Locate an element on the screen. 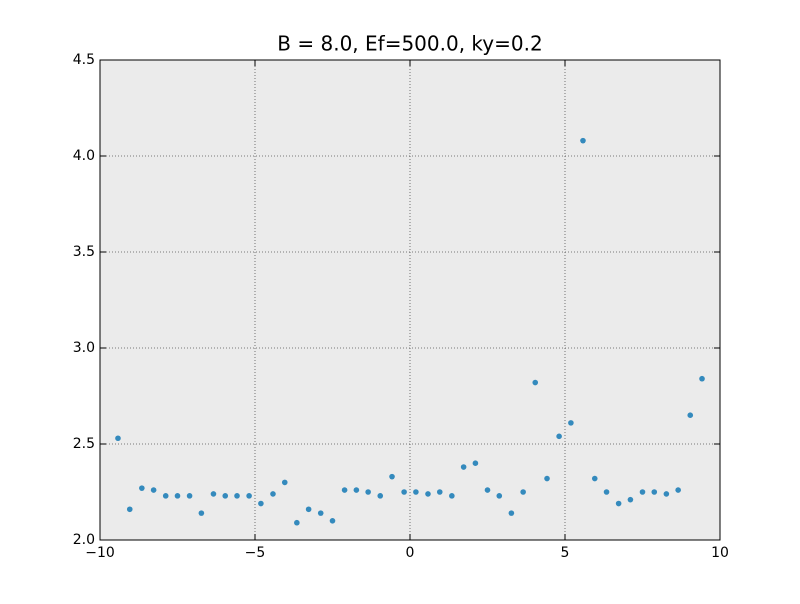 The width and height of the screenshot is (800, 604). y-tick-label: 4.0 is located at coordinates (84, 156).